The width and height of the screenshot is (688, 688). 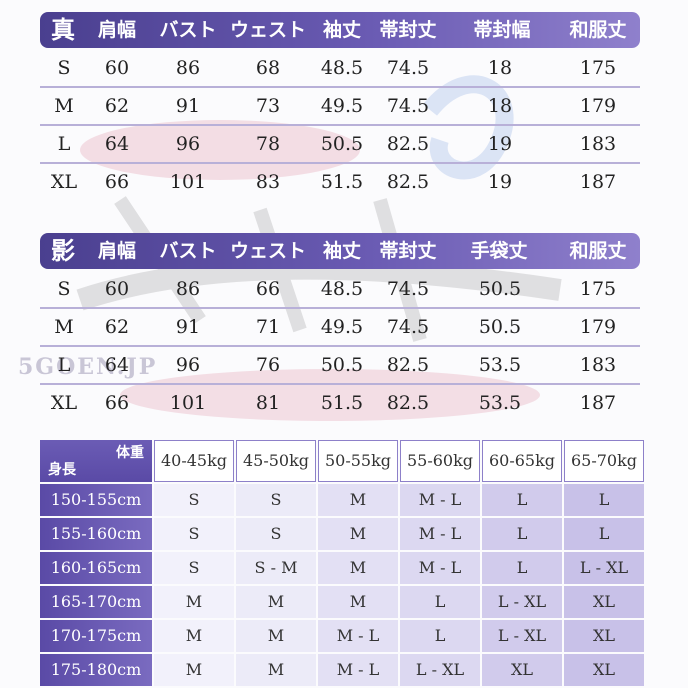 I want to click on height-axis-label: 身長, so click(x=62, y=470).